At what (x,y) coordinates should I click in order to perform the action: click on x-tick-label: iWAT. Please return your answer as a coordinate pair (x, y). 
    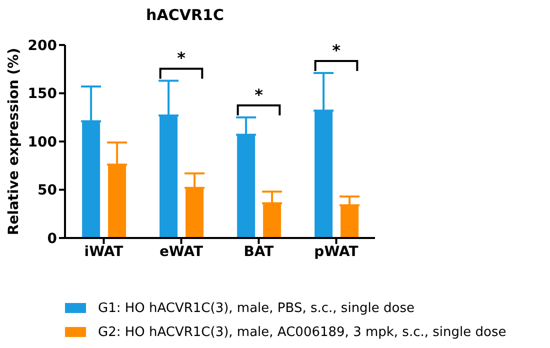
    Looking at the image, I should click on (104, 252).